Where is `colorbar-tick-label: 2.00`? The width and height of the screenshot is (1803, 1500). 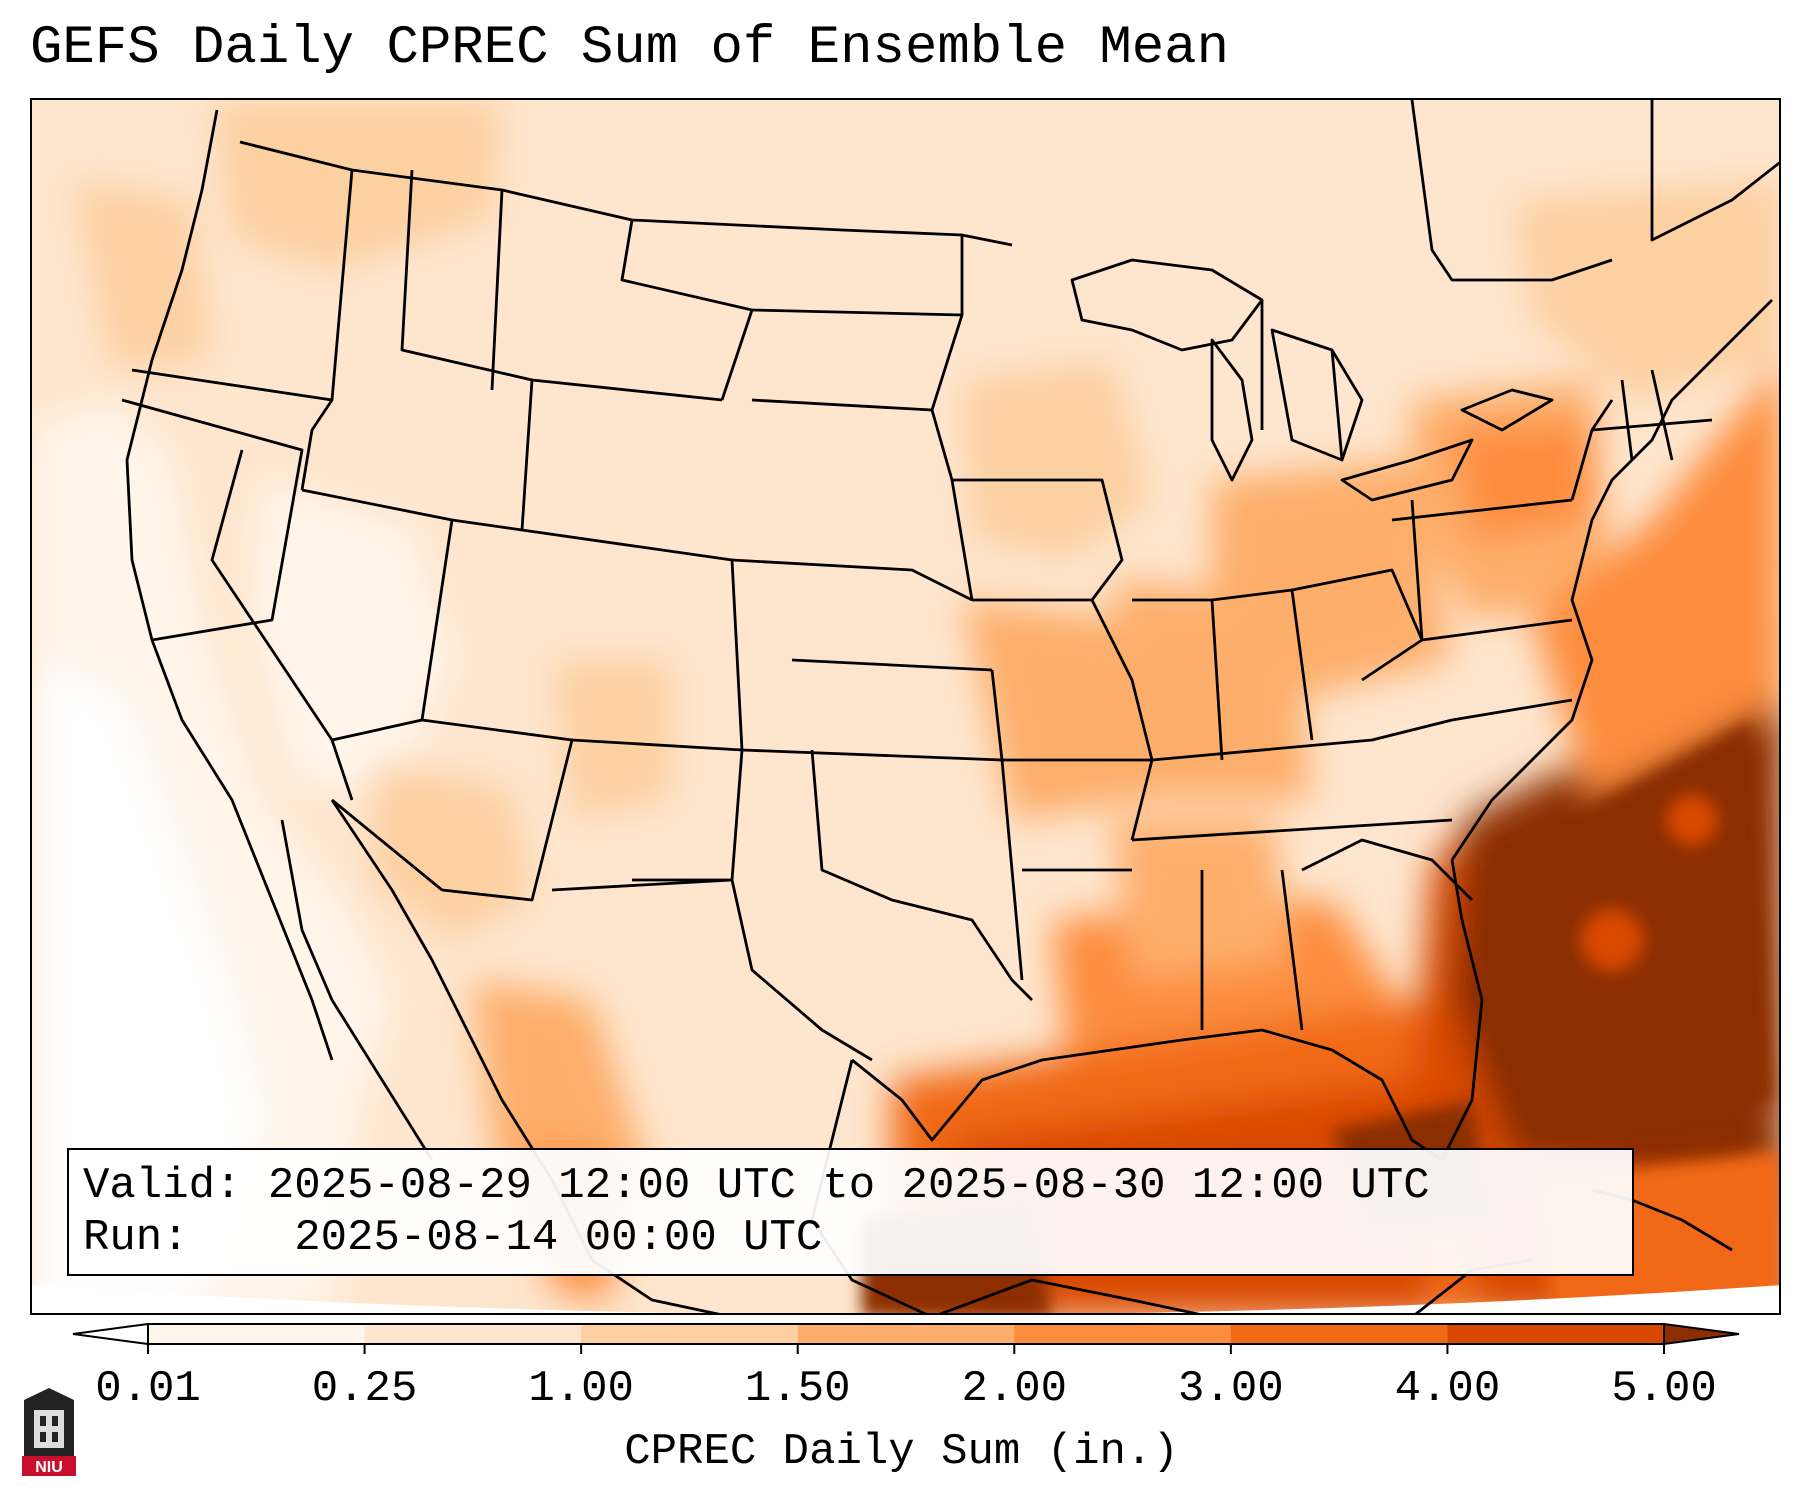
colorbar-tick-label: 2.00 is located at coordinates (1014, 1389).